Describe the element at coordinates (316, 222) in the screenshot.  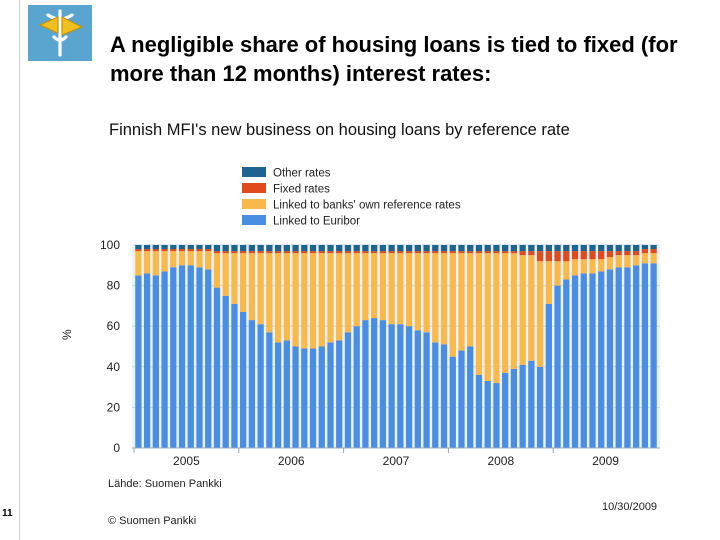
I see `legend-label-euribor: Linked to Euribor` at that location.